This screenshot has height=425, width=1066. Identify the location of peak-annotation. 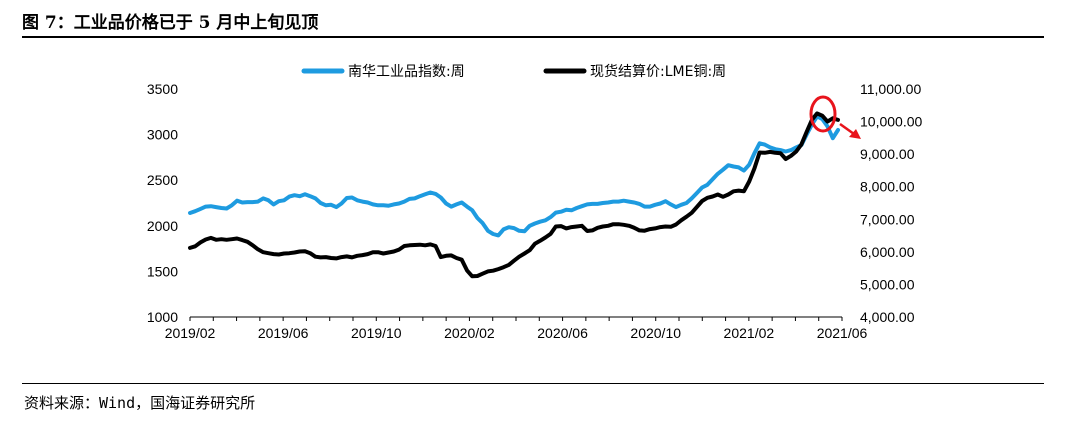
(835, 117).